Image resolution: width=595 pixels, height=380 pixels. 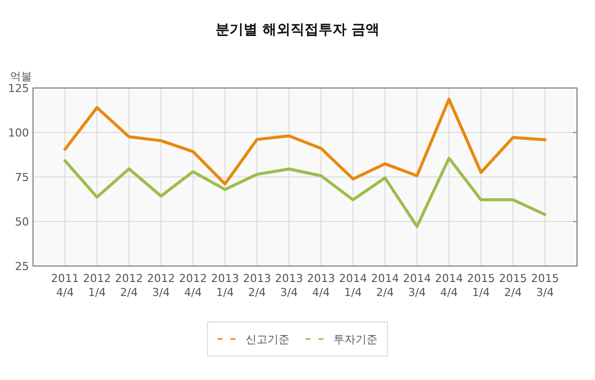 I want to click on x-tick-label: 2012 4/4, so click(x=193, y=285).